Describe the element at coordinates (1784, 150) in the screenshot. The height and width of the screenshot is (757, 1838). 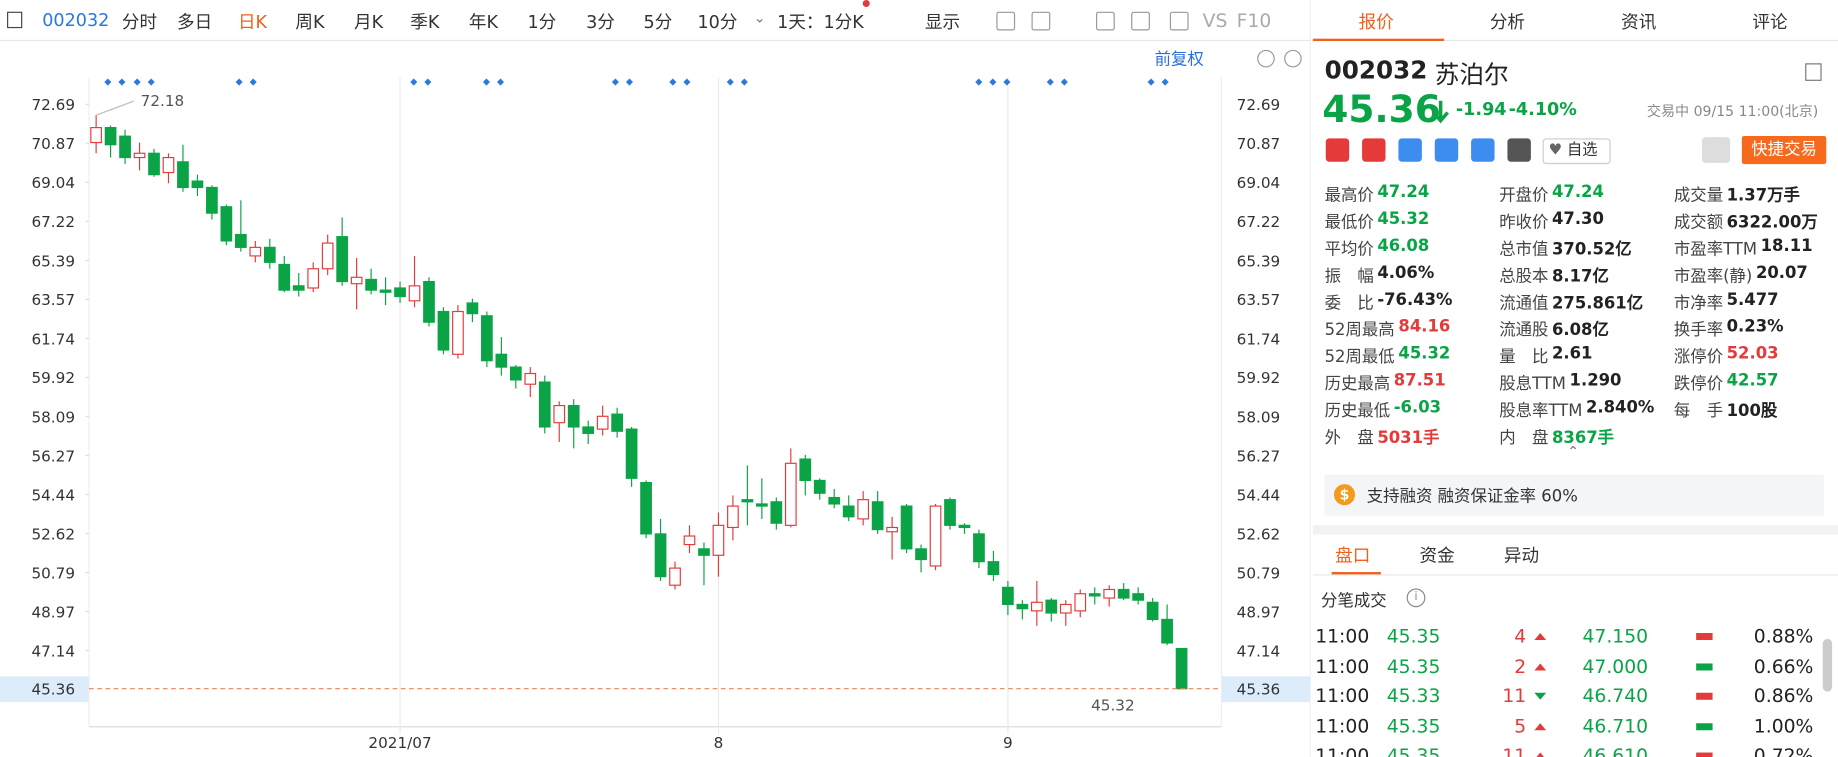
I see `trade-button: 快捷交易` at that location.